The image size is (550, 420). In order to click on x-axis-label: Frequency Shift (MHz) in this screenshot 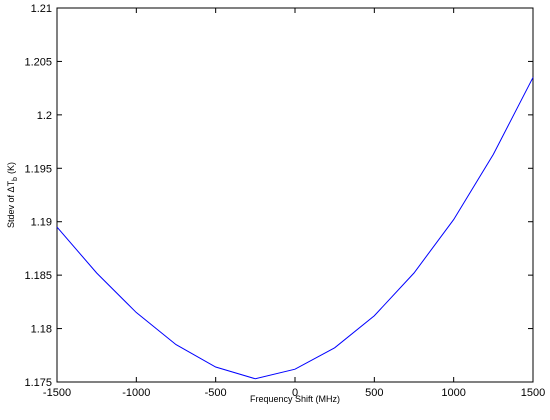, I will do `click(295, 399)`.